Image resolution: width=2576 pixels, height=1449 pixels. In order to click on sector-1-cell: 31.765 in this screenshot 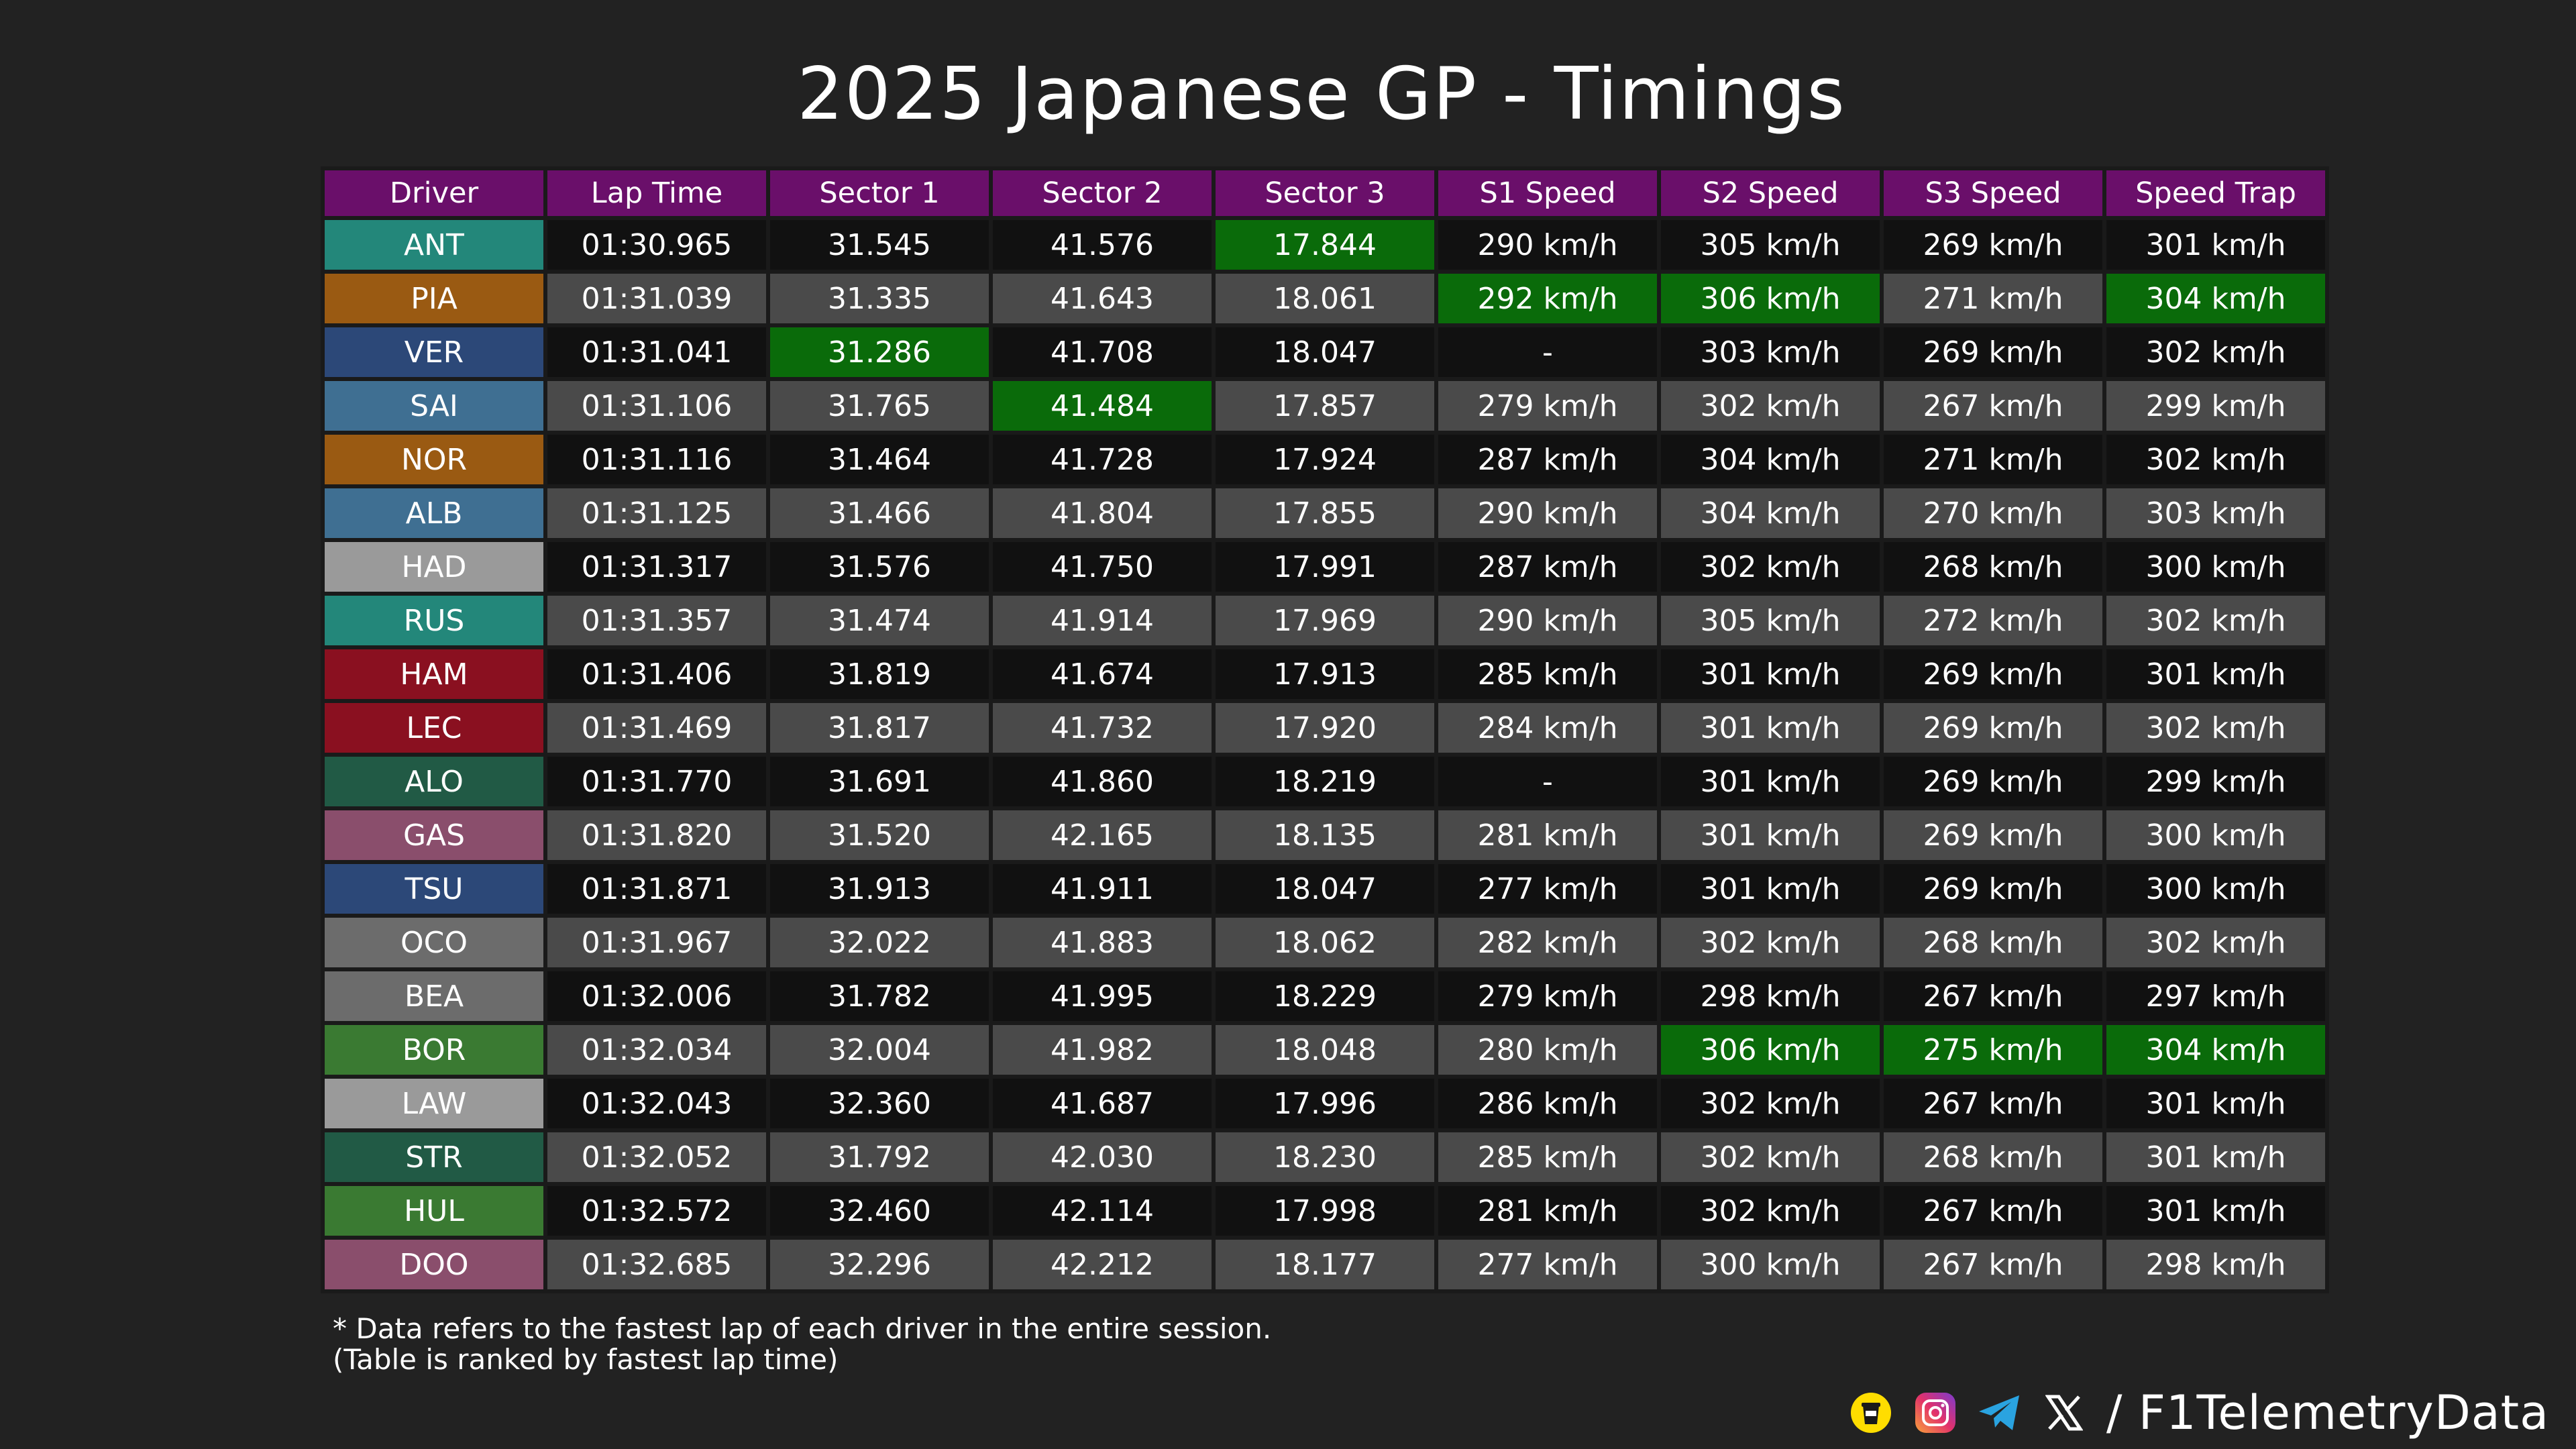, I will do `click(879, 406)`.